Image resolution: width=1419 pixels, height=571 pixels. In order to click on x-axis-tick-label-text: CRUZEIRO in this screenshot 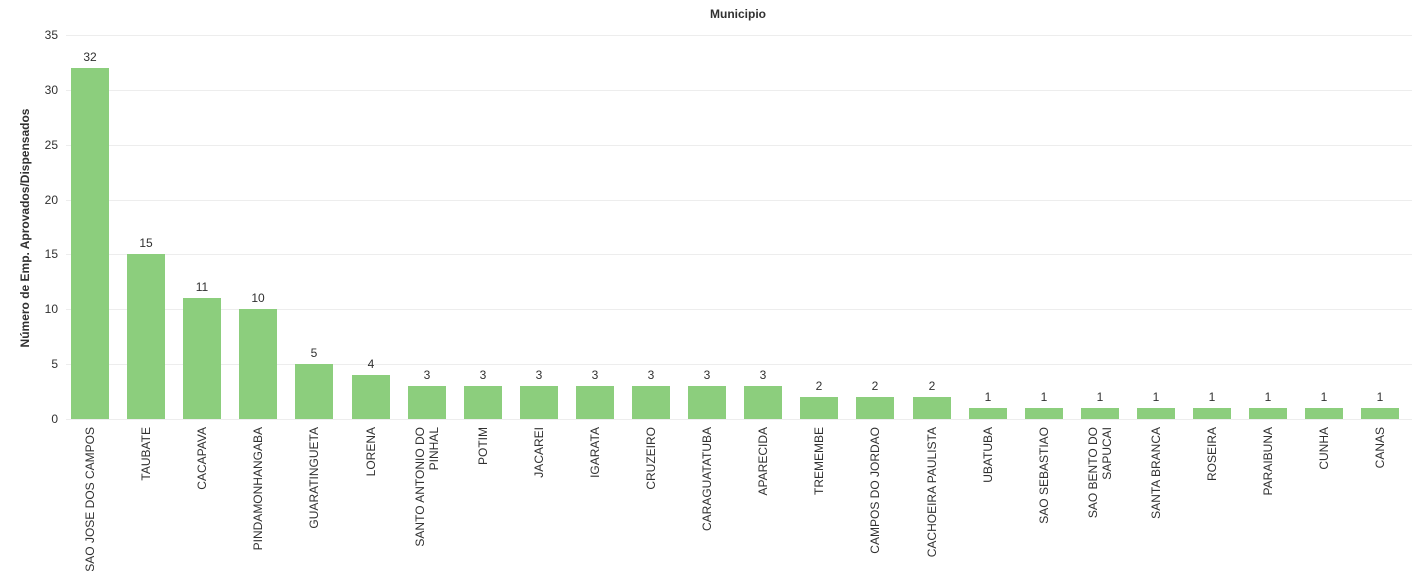, I will do `click(651, 458)`.